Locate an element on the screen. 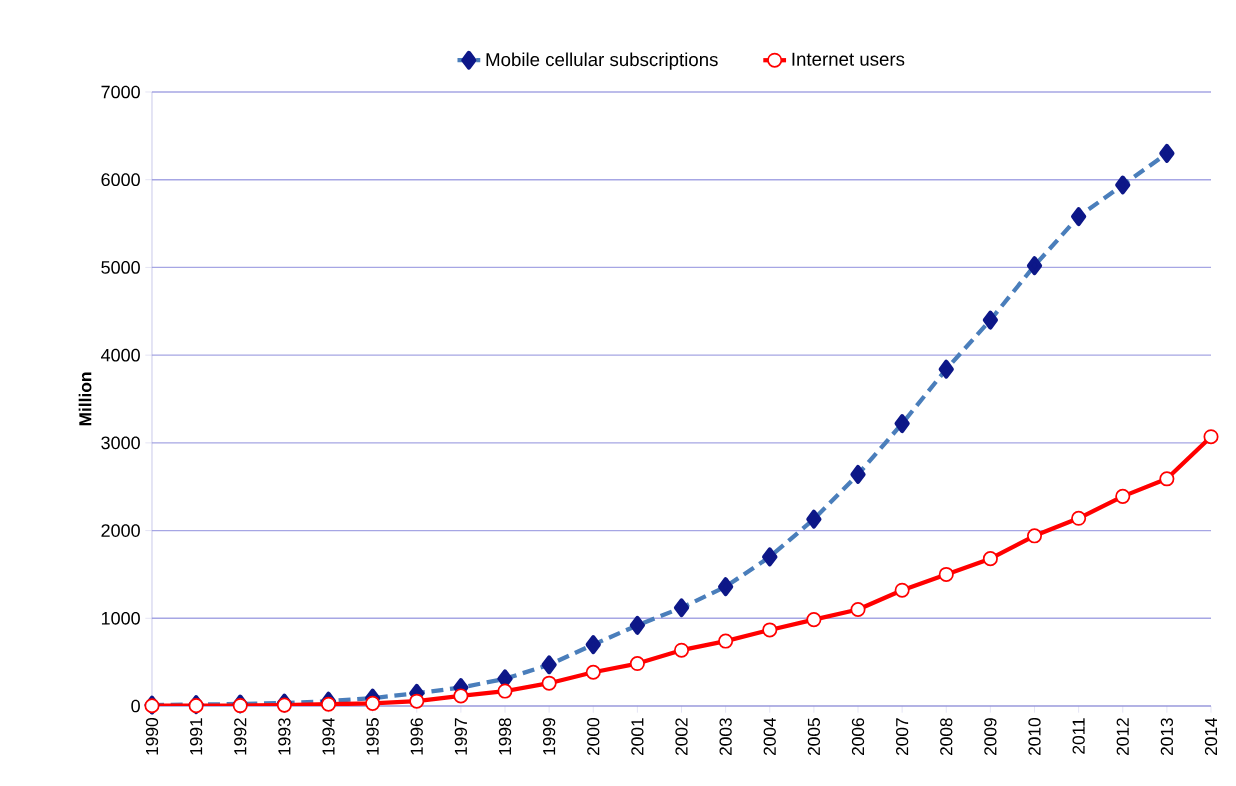 This screenshot has height=786, width=1236. y-tick-label: 4000 is located at coordinates (120, 355).